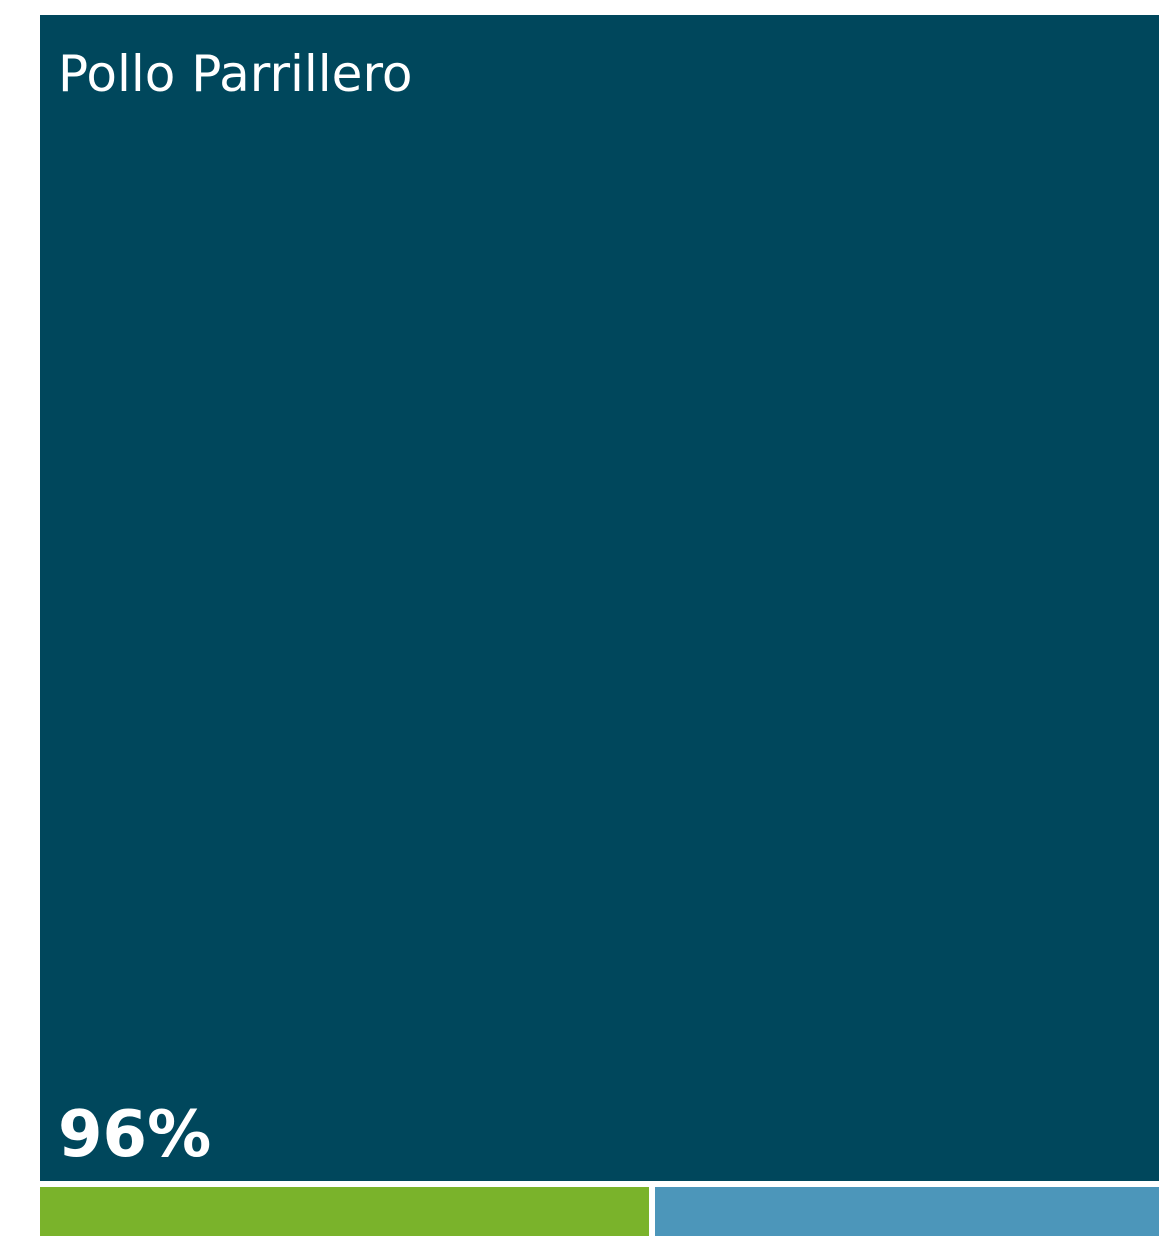 This screenshot has width=1159, height=1236. What do you see at coordinates (344, 1211) in the screenshot?
I see `treemap-tile-green` at bounding box center [344, 1211].